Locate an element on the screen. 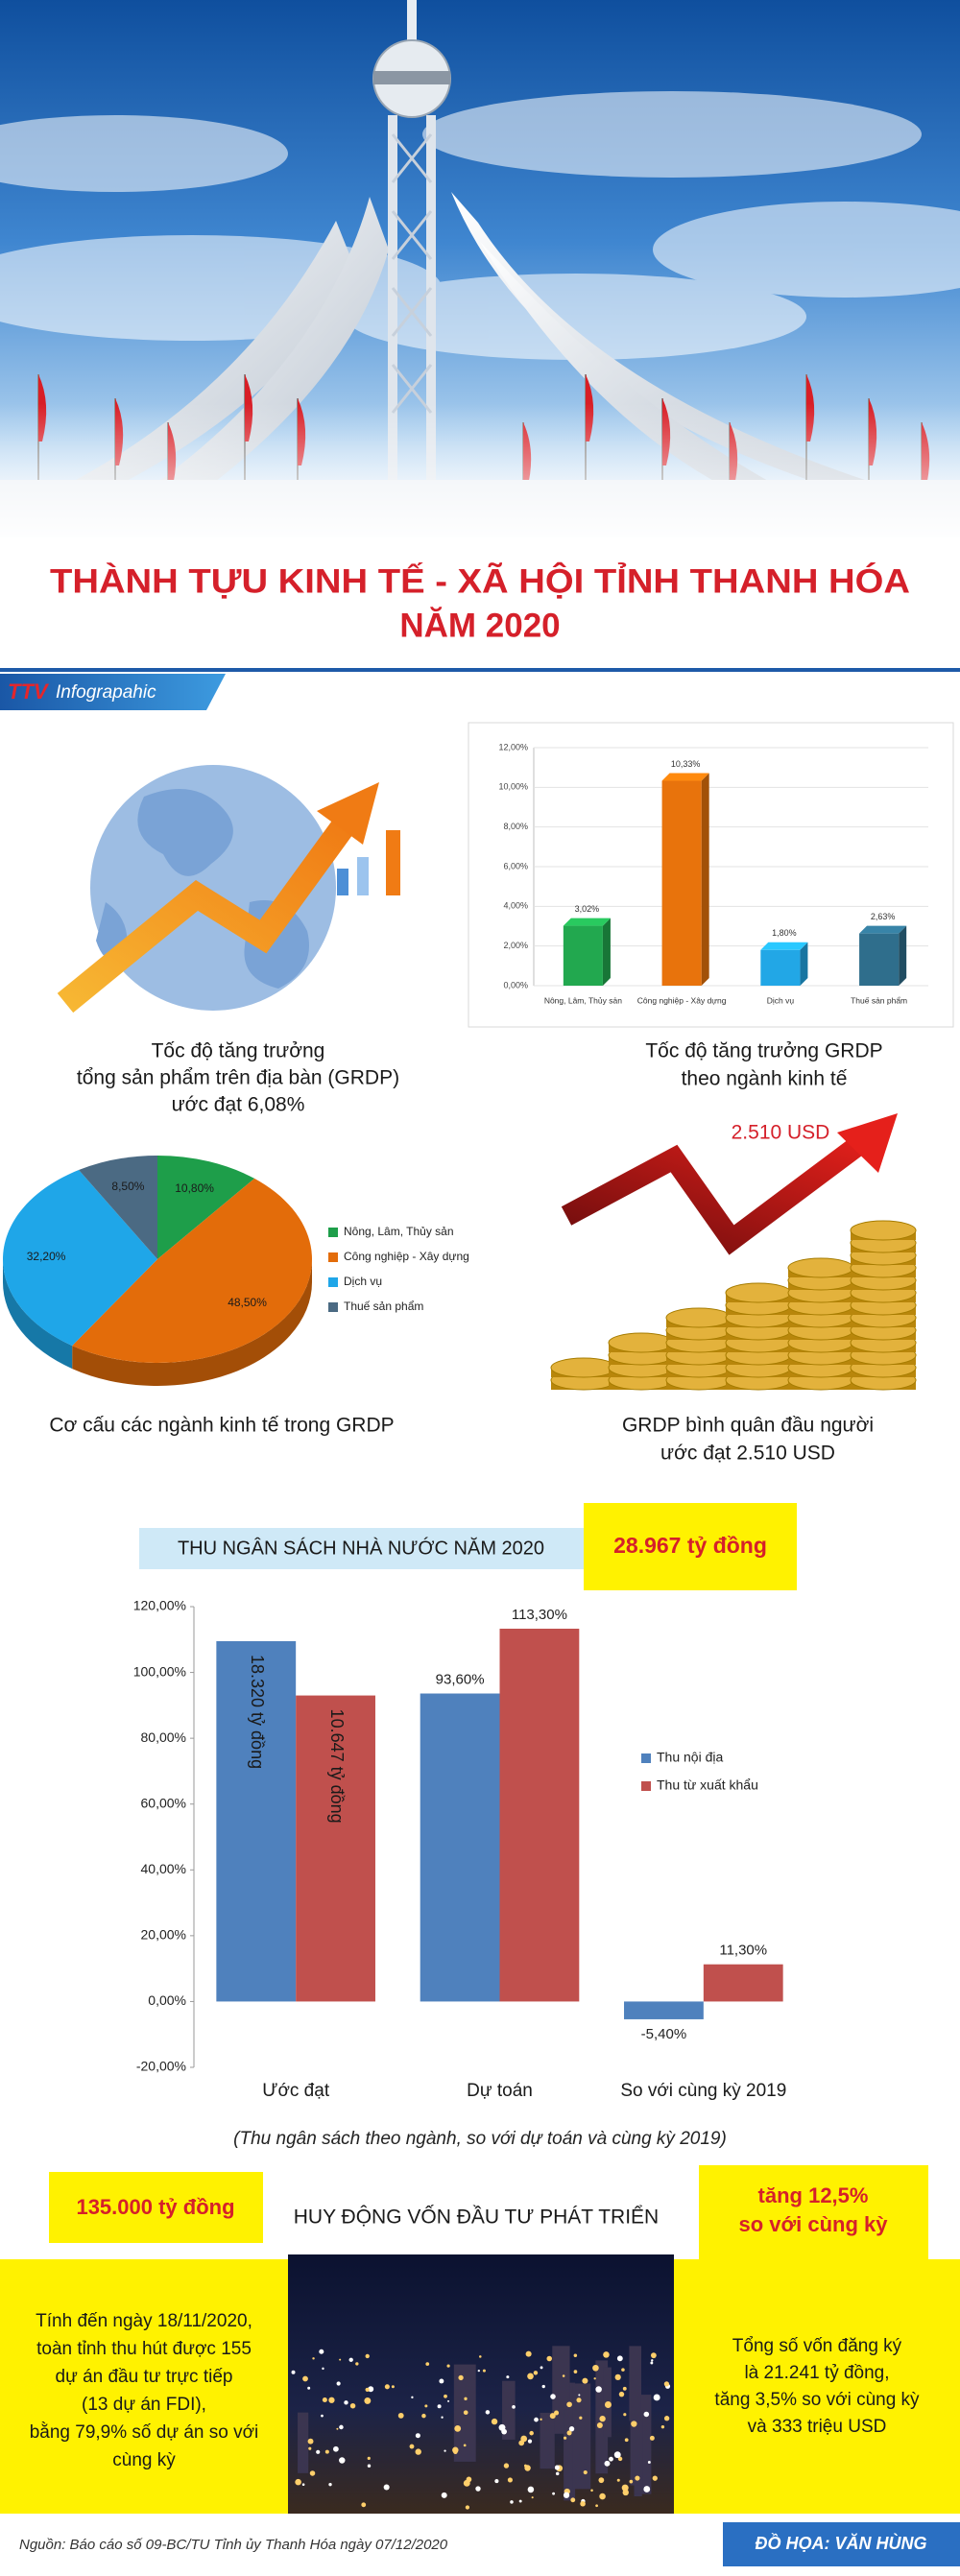  investment-title: HUY ĐỘNG VỐN ĐẦU TƯ PHÁT TRIỂN is located at coordinates (476, 2217).